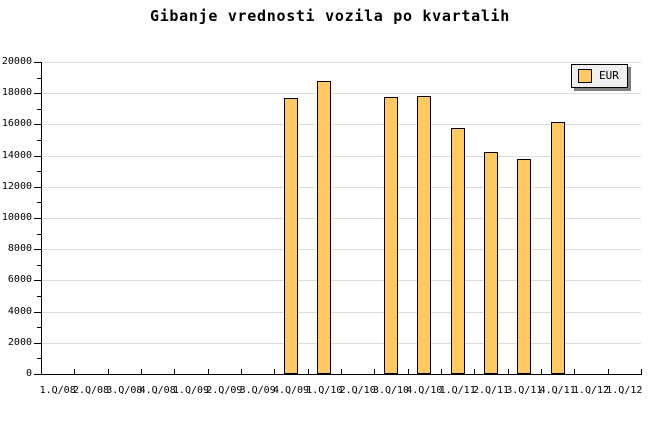 Image resolution: width=660 pixels, height=440 pixels. I want to click on y-axis-label: 16000, so click(16, 124).